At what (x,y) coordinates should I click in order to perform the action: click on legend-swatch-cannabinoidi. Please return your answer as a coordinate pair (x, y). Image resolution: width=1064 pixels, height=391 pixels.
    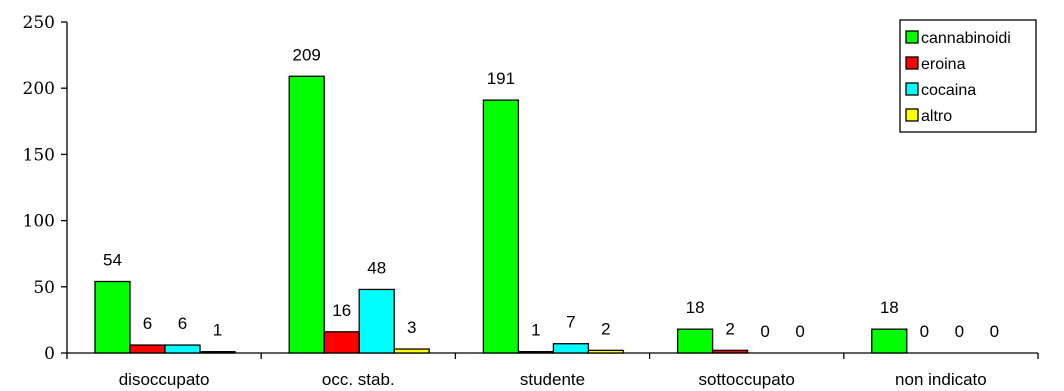
    Looking at the image, I should click on (912, 37).